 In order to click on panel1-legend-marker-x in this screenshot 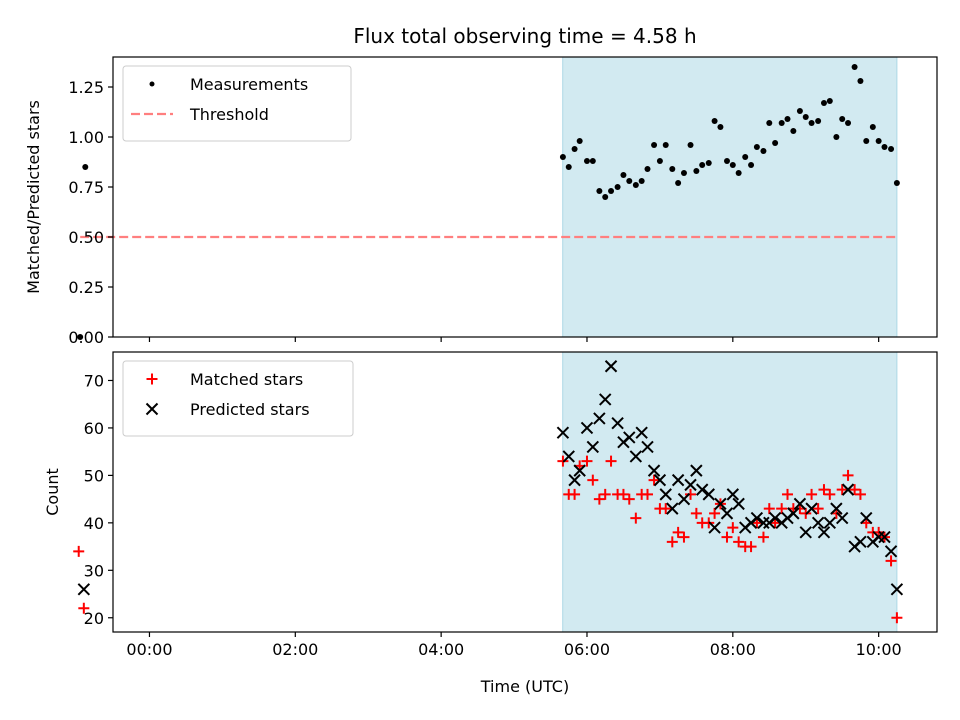, I will do `click(152, 409)`.